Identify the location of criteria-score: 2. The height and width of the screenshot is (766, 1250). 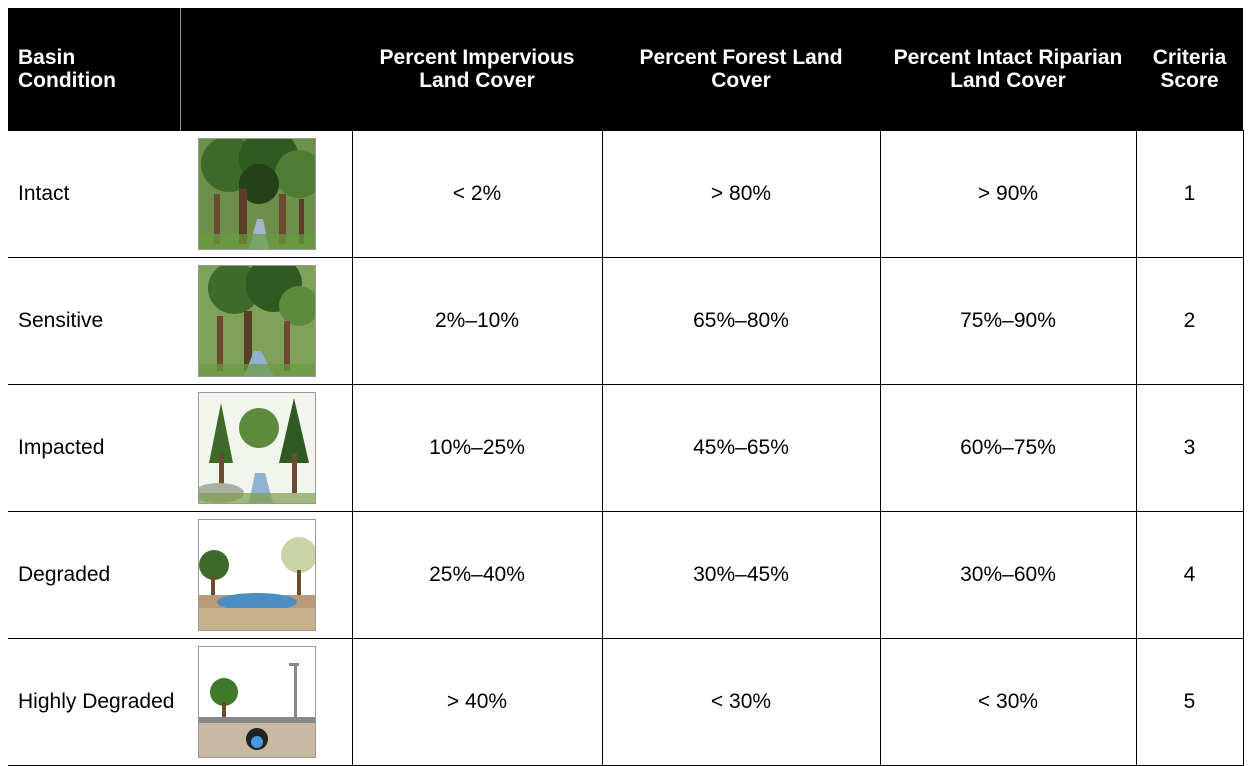
(1190, 321).